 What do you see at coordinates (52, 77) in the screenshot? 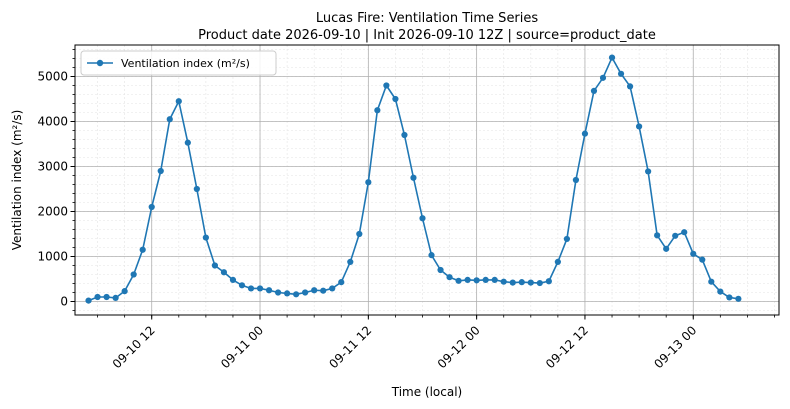
I see `y-tick-label: 5000` at bounding box center [52, 77].